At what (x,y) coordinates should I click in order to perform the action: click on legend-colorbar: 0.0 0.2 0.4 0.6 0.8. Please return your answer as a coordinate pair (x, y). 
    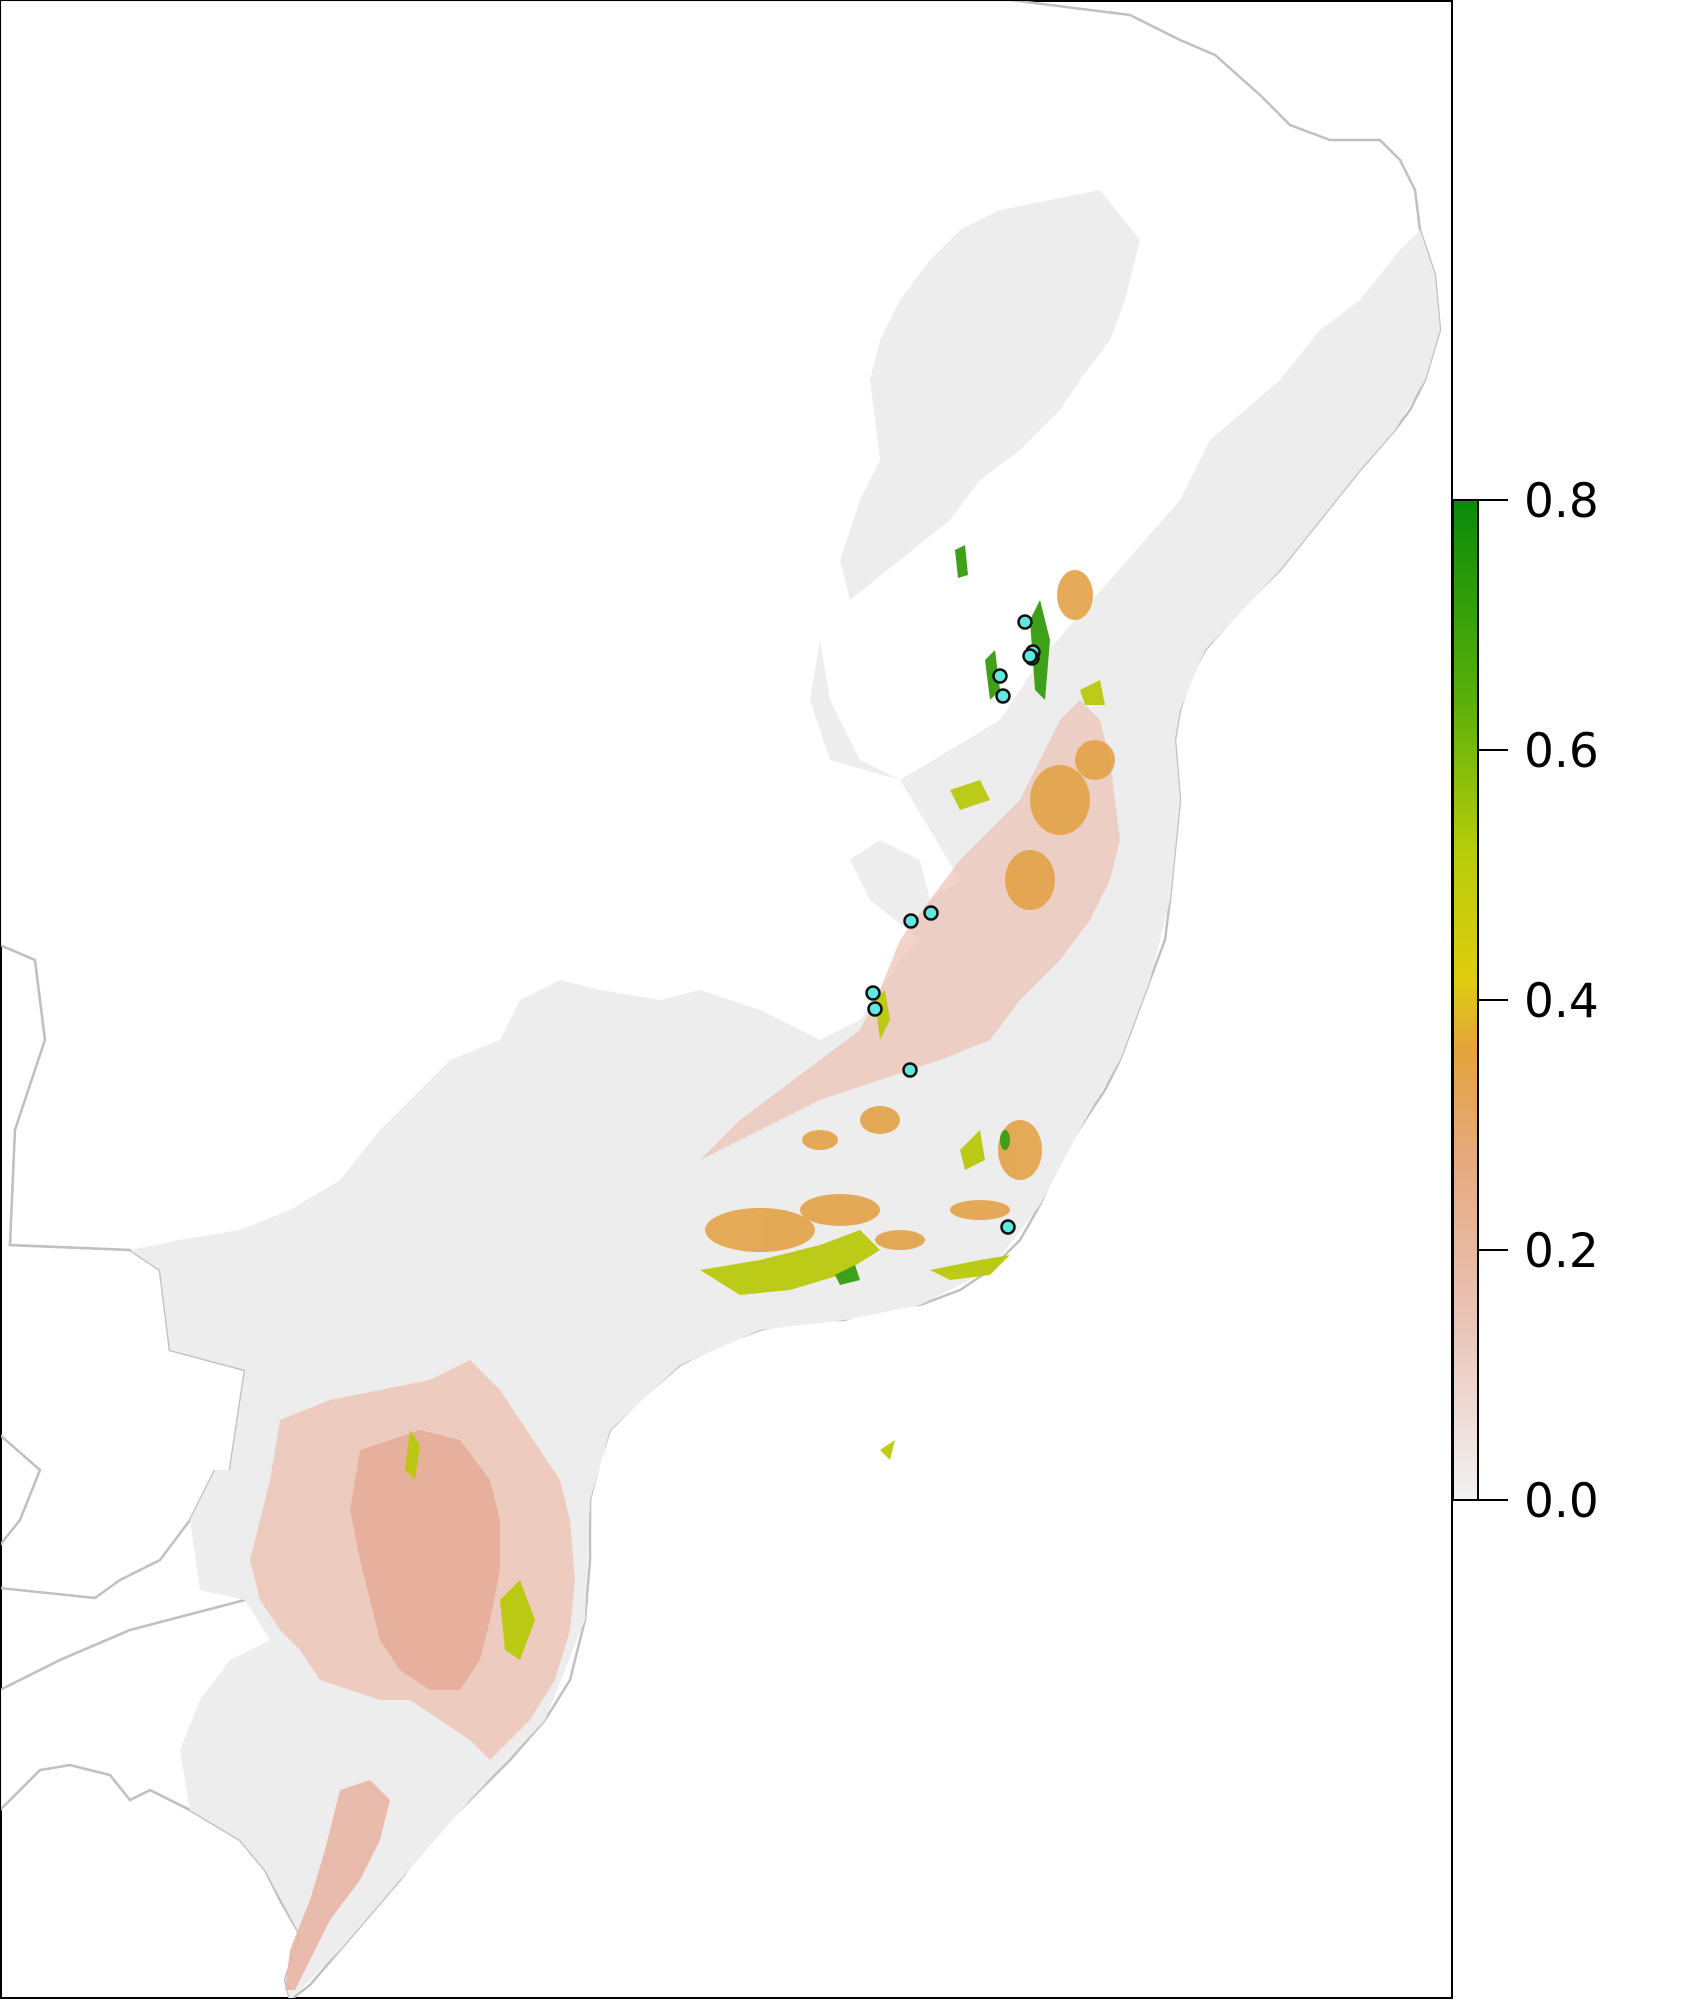
    Looking at the image, I should click on (1525, 1001).